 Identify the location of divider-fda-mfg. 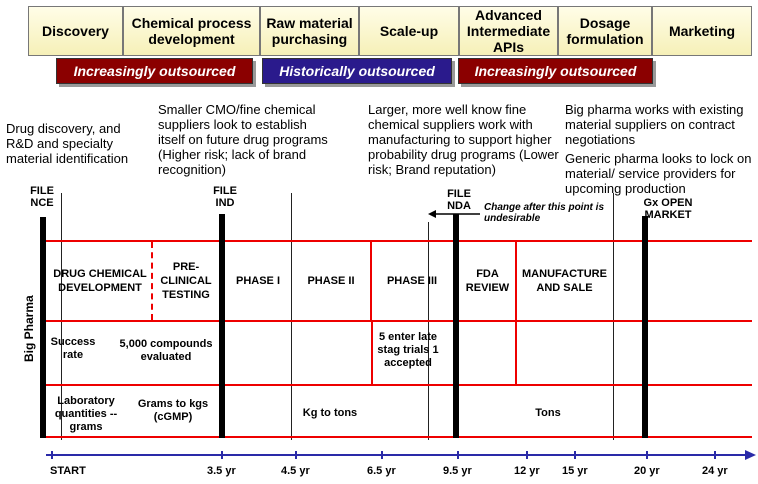
(516, 312).